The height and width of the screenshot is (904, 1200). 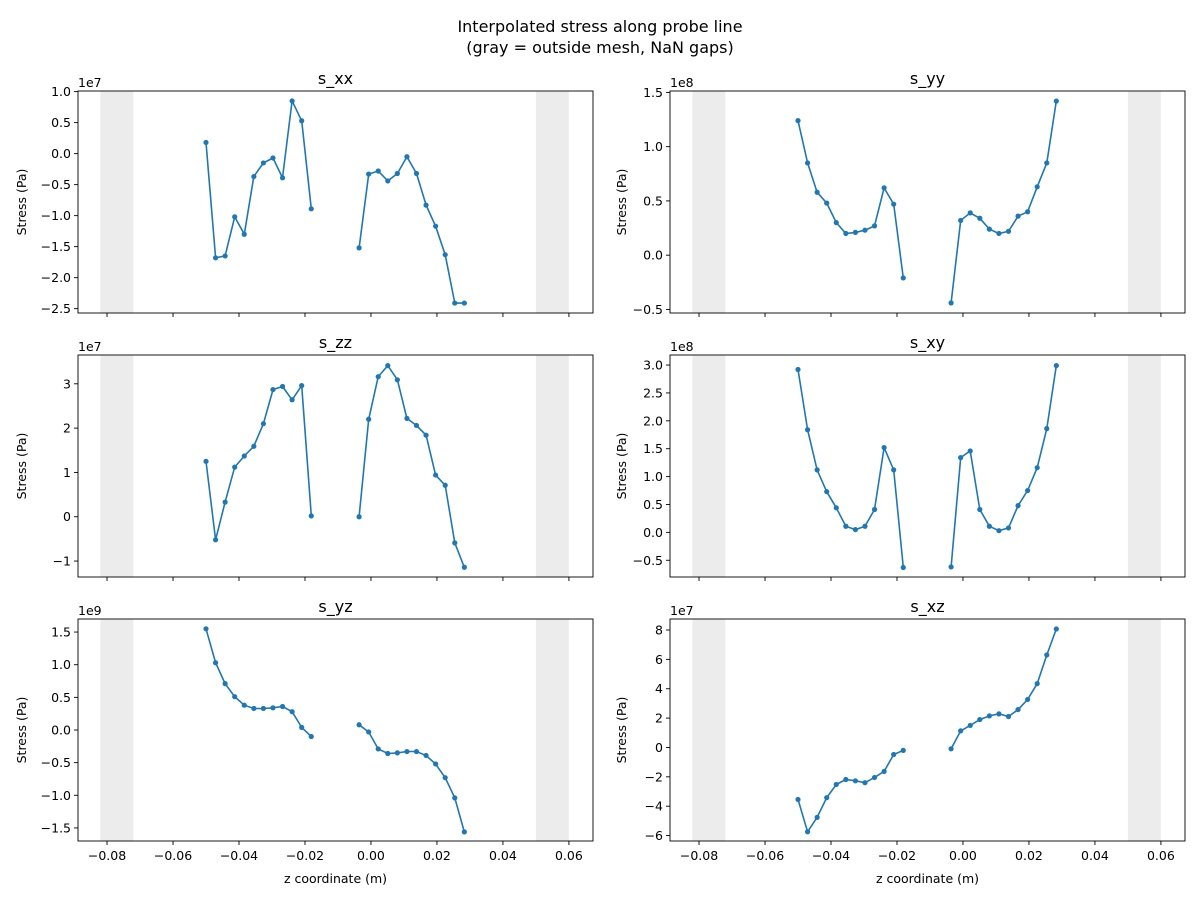 What do you see at coordinates (682, 82) in the screenshot?
I see `y-offset-label: 1e8` at bounding box center [682, 82].